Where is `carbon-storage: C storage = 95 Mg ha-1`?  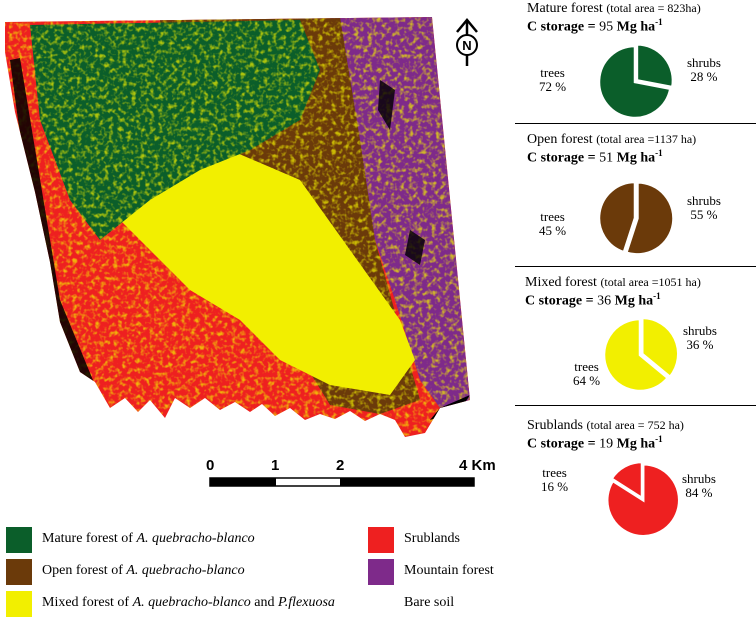 carbon-storage: C storage = 95 Mg ha-1 is located at coordinates (595, 26).